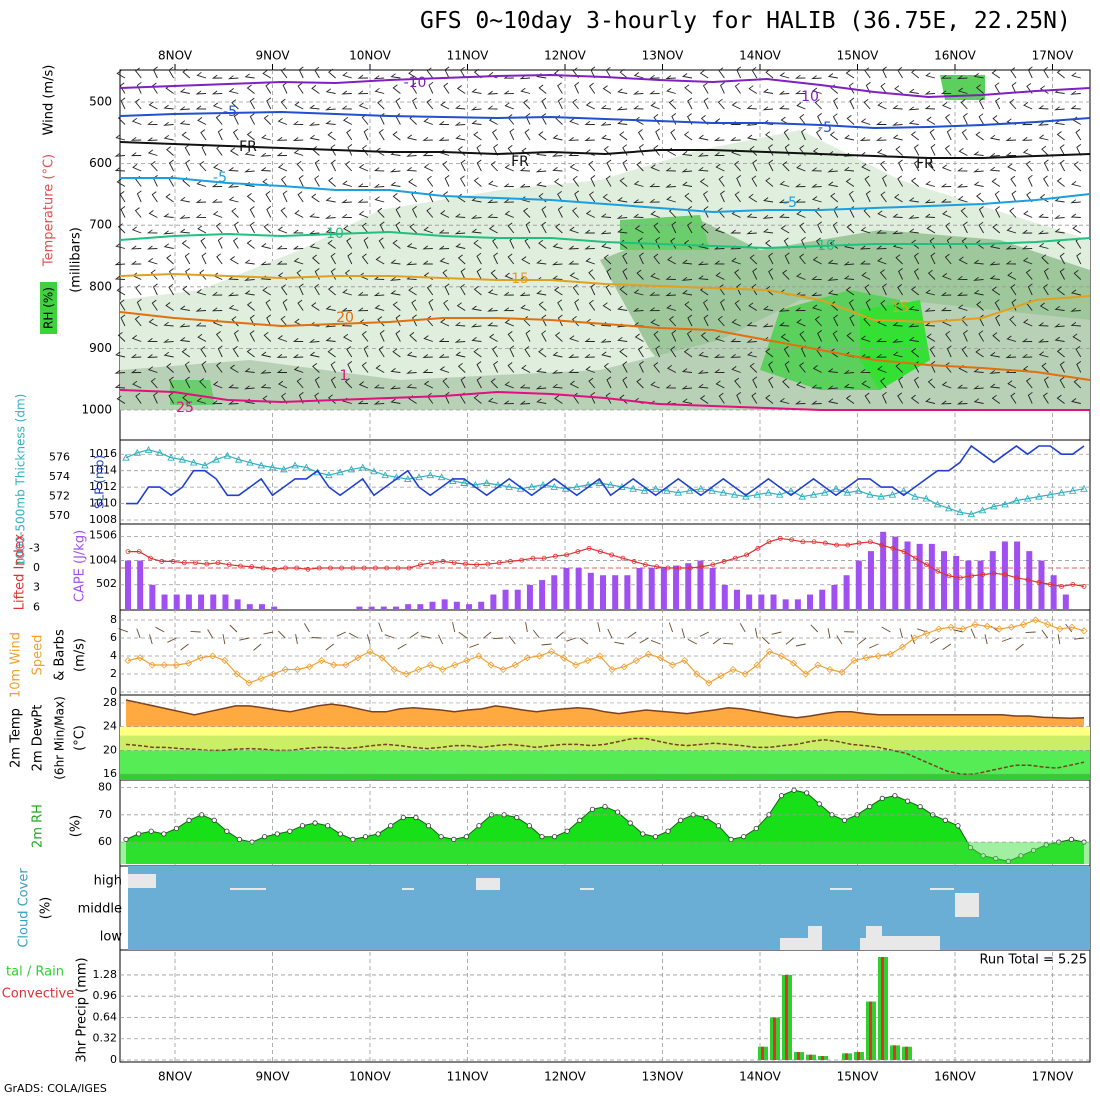 This screenshot has height=1100, width=1100. I want to click on wind10-speed-line, so click(606, 651).